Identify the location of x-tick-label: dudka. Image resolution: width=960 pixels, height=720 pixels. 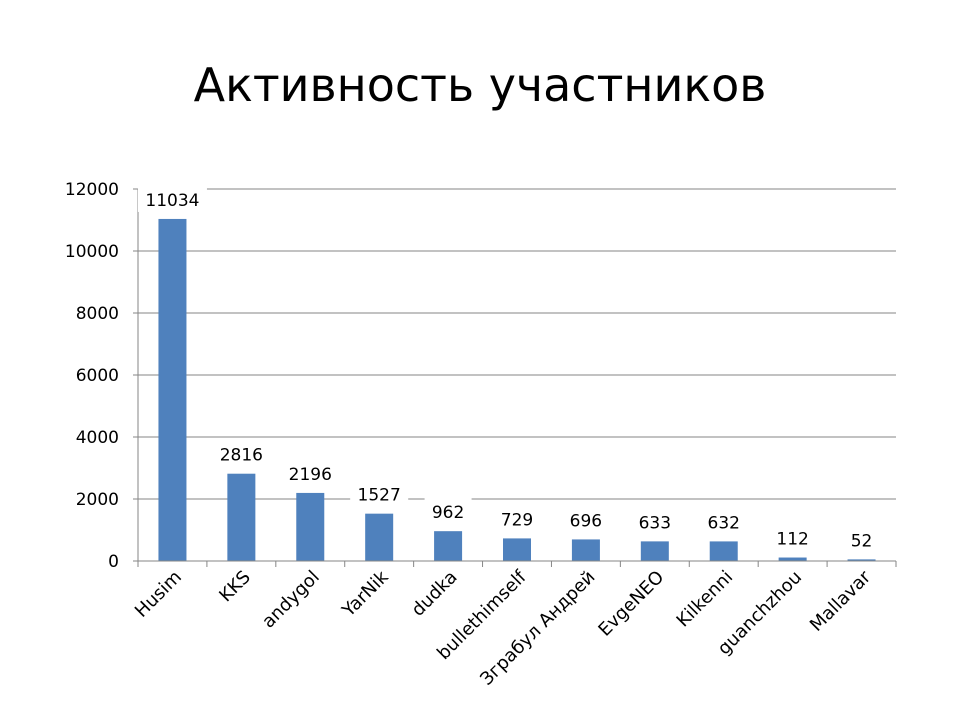
(435, 594).